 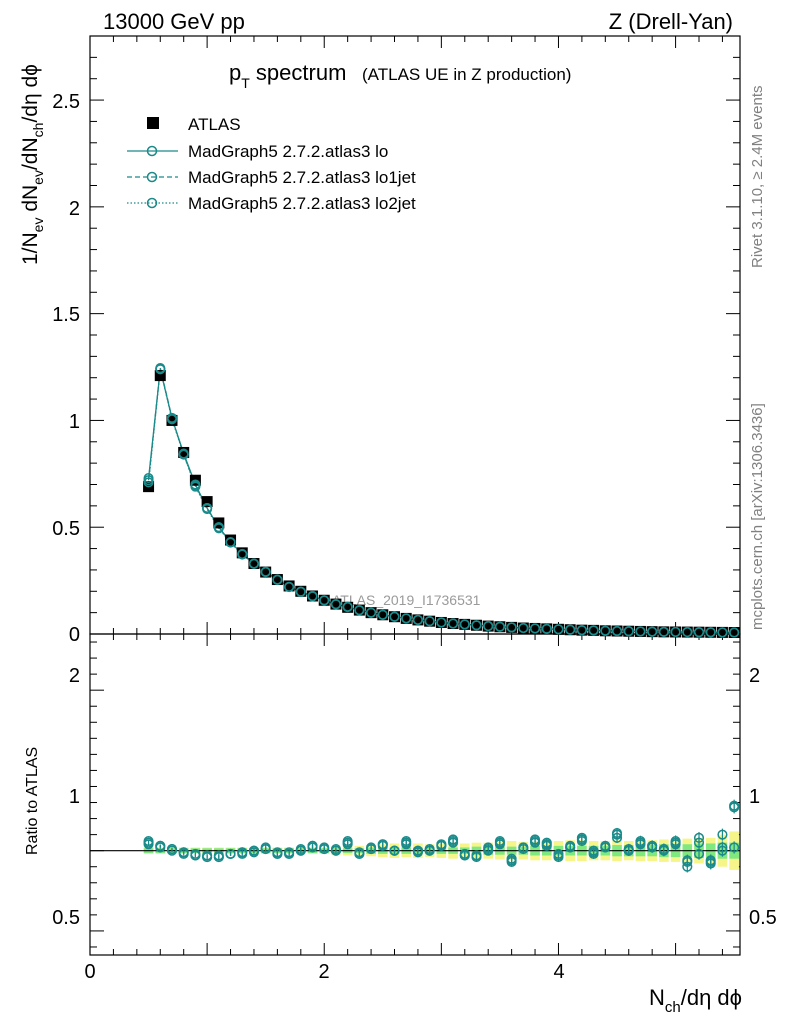 What do you see at coordinates (288, 151) in the screenshot?
I see `legend-label: MadGraph5 2.7.2.atlas3 lo` at bounding box center [288, 151].